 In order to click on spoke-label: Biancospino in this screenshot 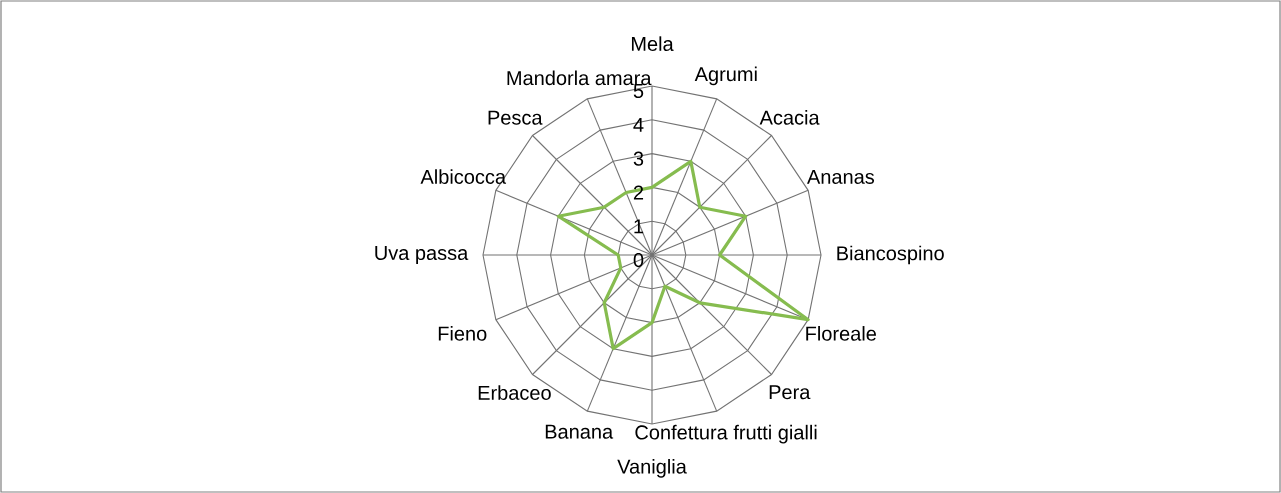, I will do `click(890, 255)`.